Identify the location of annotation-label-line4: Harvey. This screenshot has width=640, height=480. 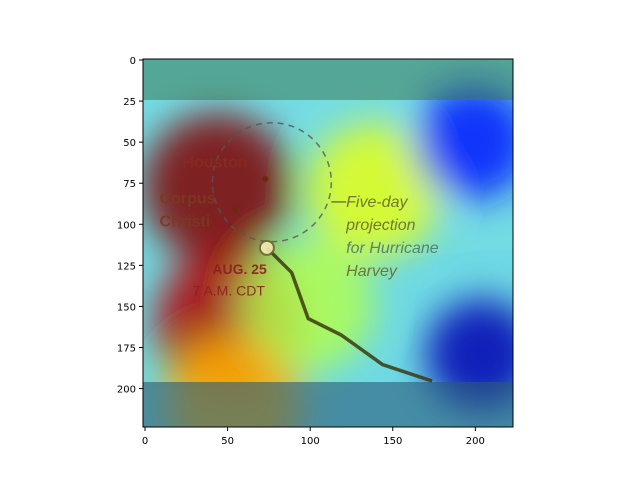
(372, 271).